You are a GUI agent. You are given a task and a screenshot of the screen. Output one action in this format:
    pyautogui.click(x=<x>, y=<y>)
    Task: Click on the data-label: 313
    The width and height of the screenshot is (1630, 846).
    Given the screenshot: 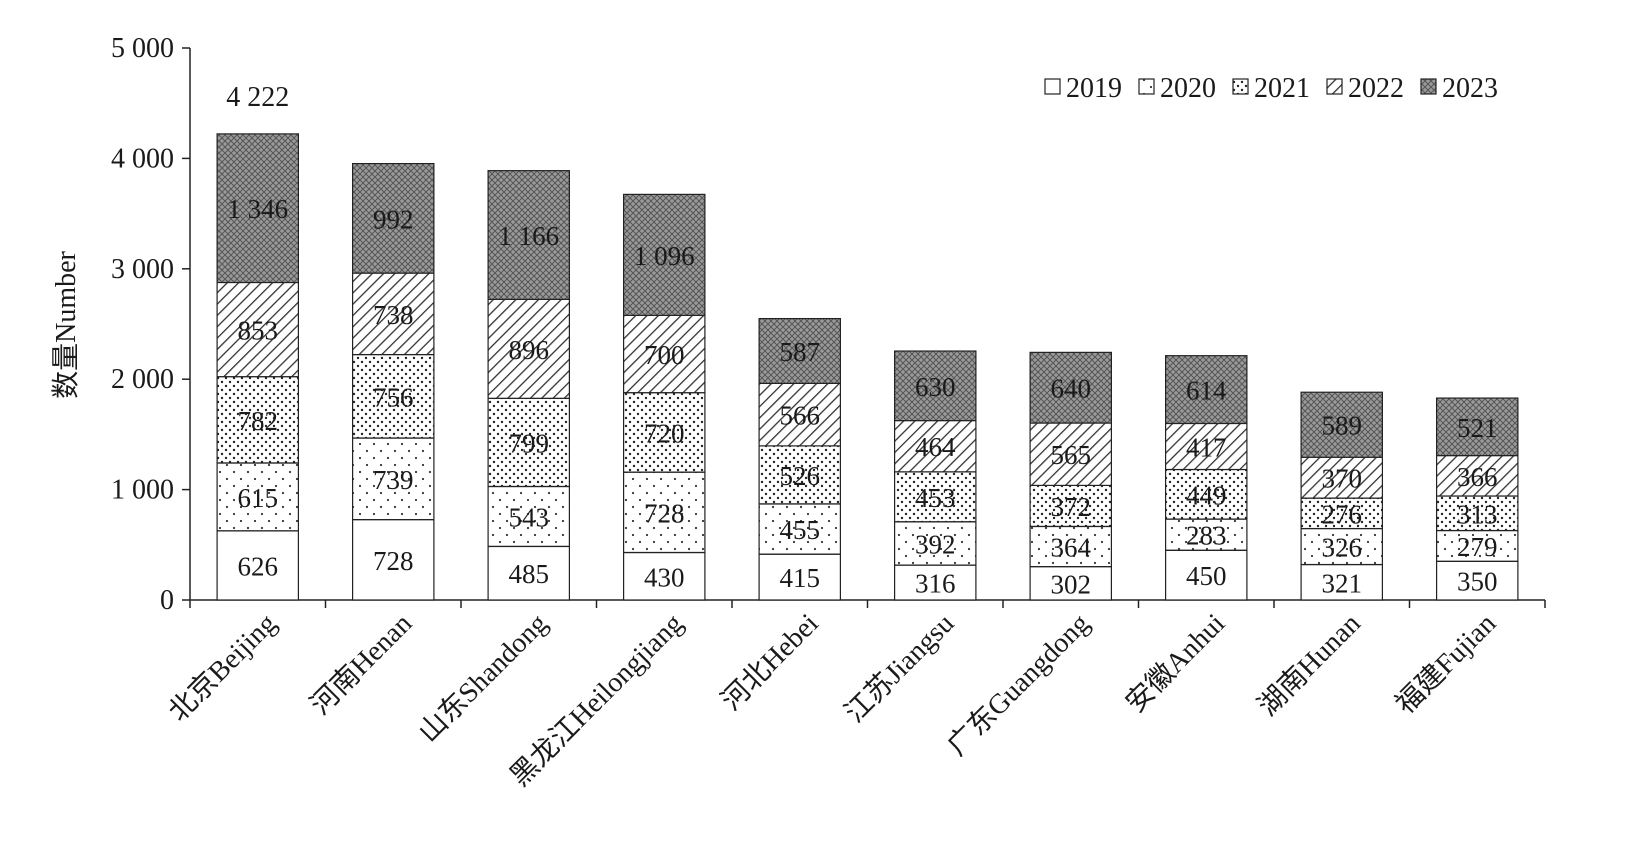 What is the action you would take?
    pyautogui.click(x=1477, y=514)
    